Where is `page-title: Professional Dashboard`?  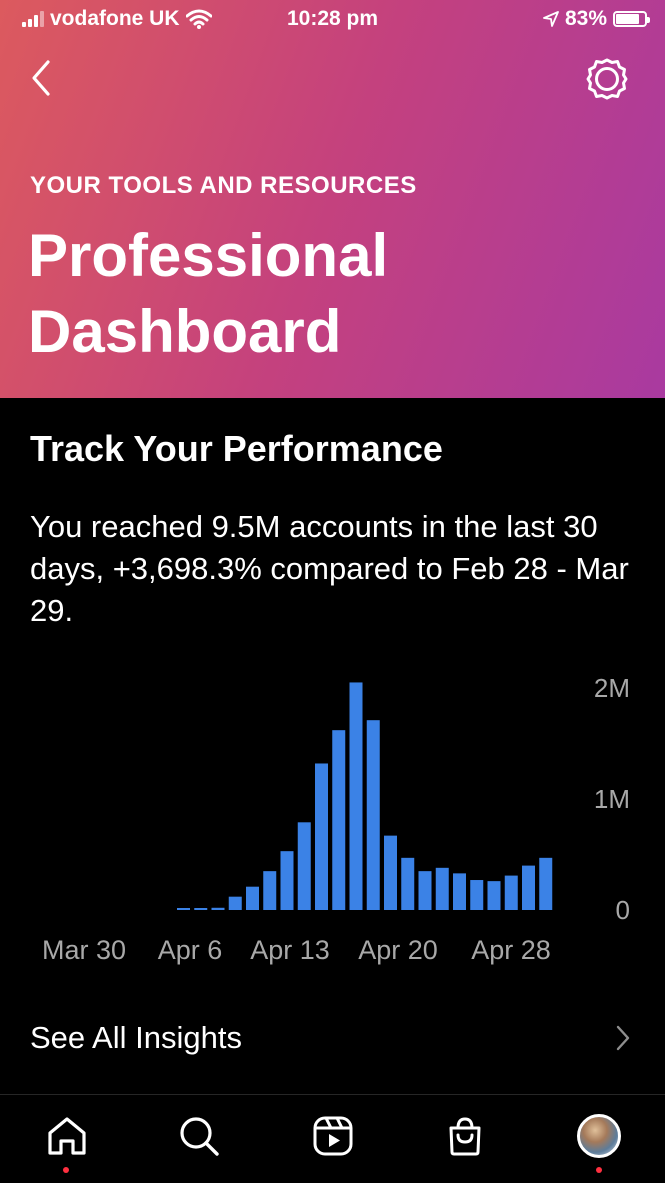
page-title: Professional Dashboard is located at coordinates (328, 294).